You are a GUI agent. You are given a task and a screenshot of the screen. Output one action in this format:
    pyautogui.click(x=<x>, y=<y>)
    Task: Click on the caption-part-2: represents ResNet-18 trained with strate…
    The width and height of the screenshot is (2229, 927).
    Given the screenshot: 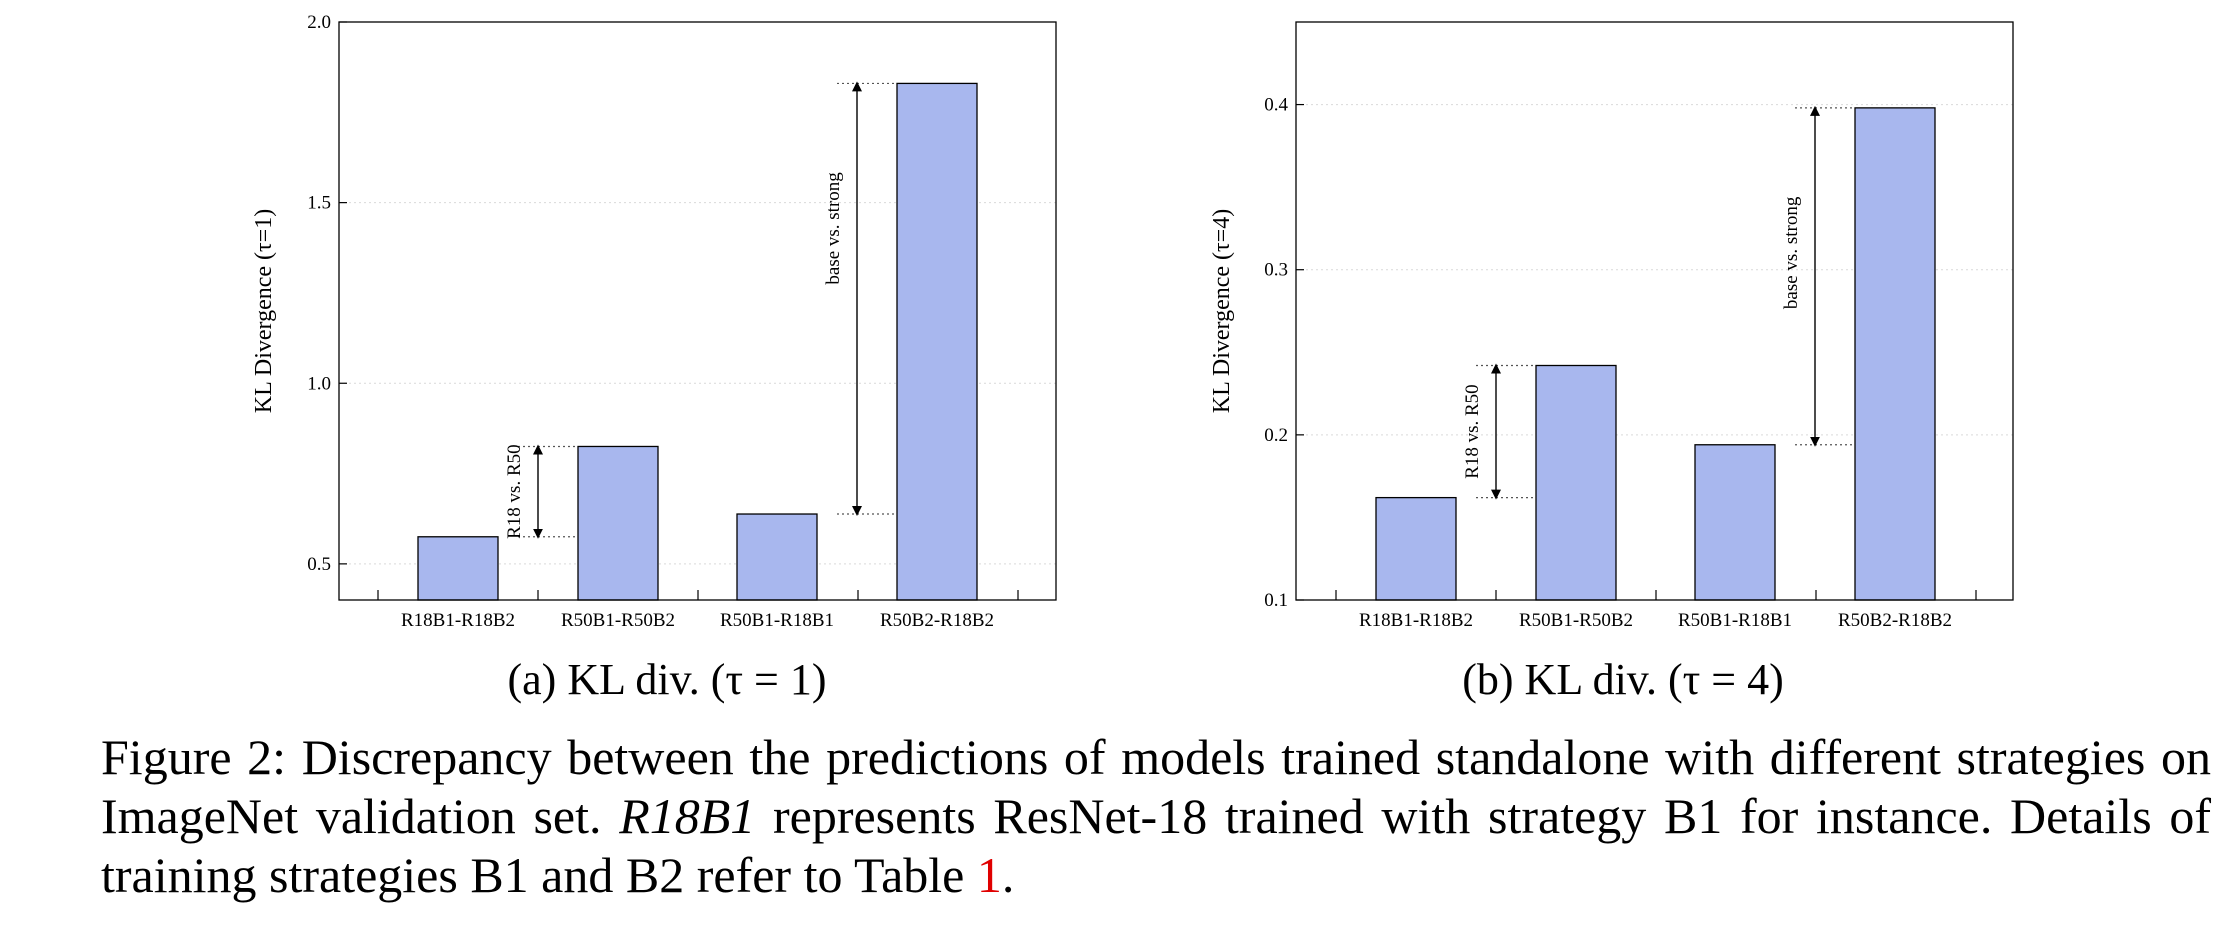 What is the action you would take?
    pyautogui.click(x=1156, y=845)
    